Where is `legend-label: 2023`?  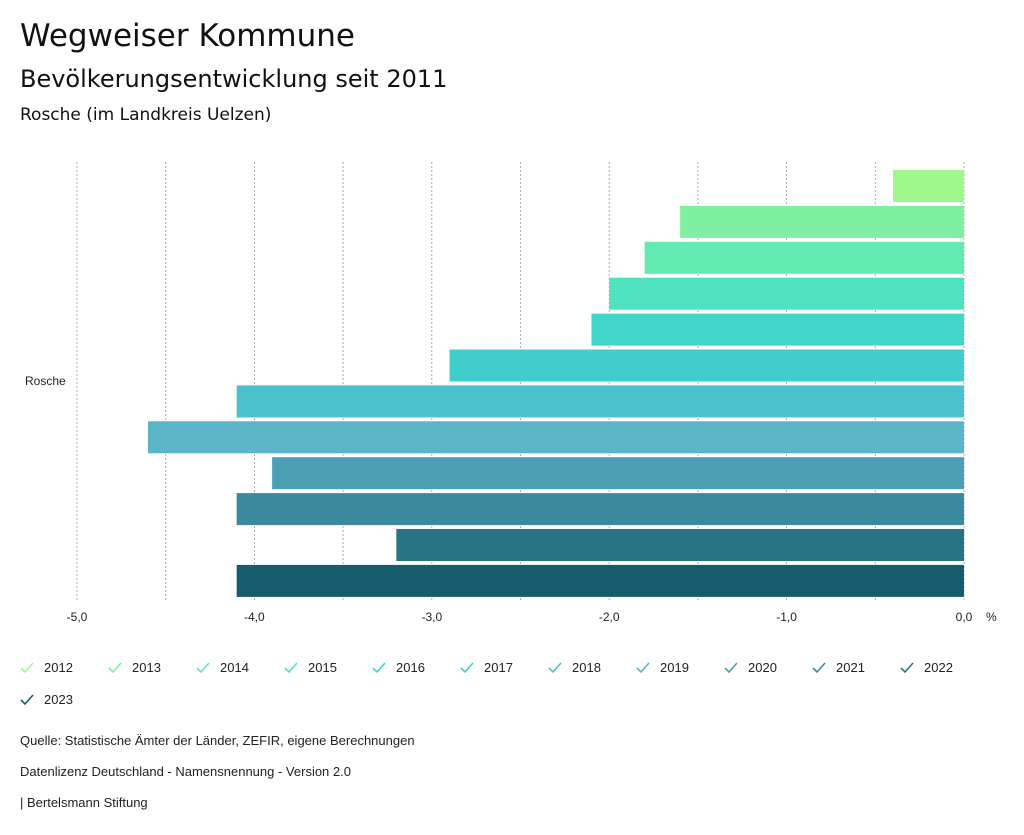 legend-label: 2023 is located at coordinates (58, 699).